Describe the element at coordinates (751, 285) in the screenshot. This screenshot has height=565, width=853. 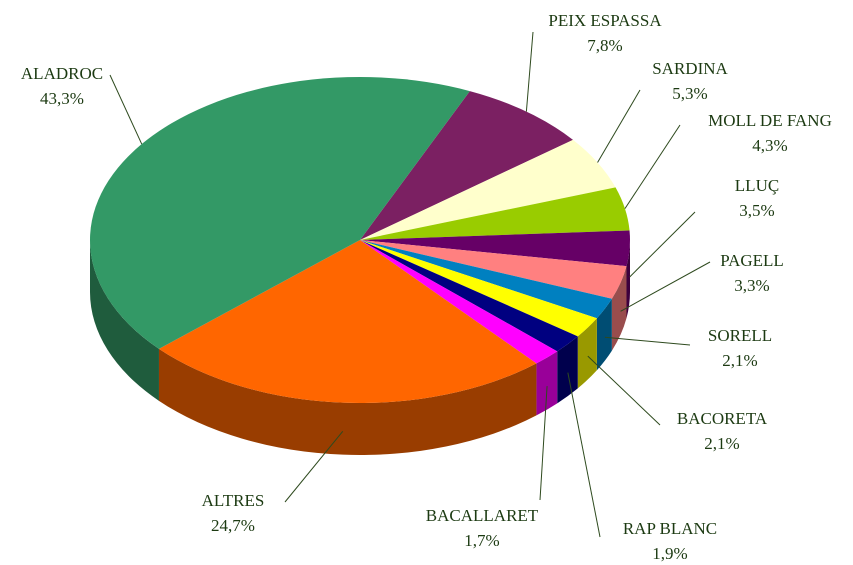
I see `slice-value-label: 3,3%` at that location.